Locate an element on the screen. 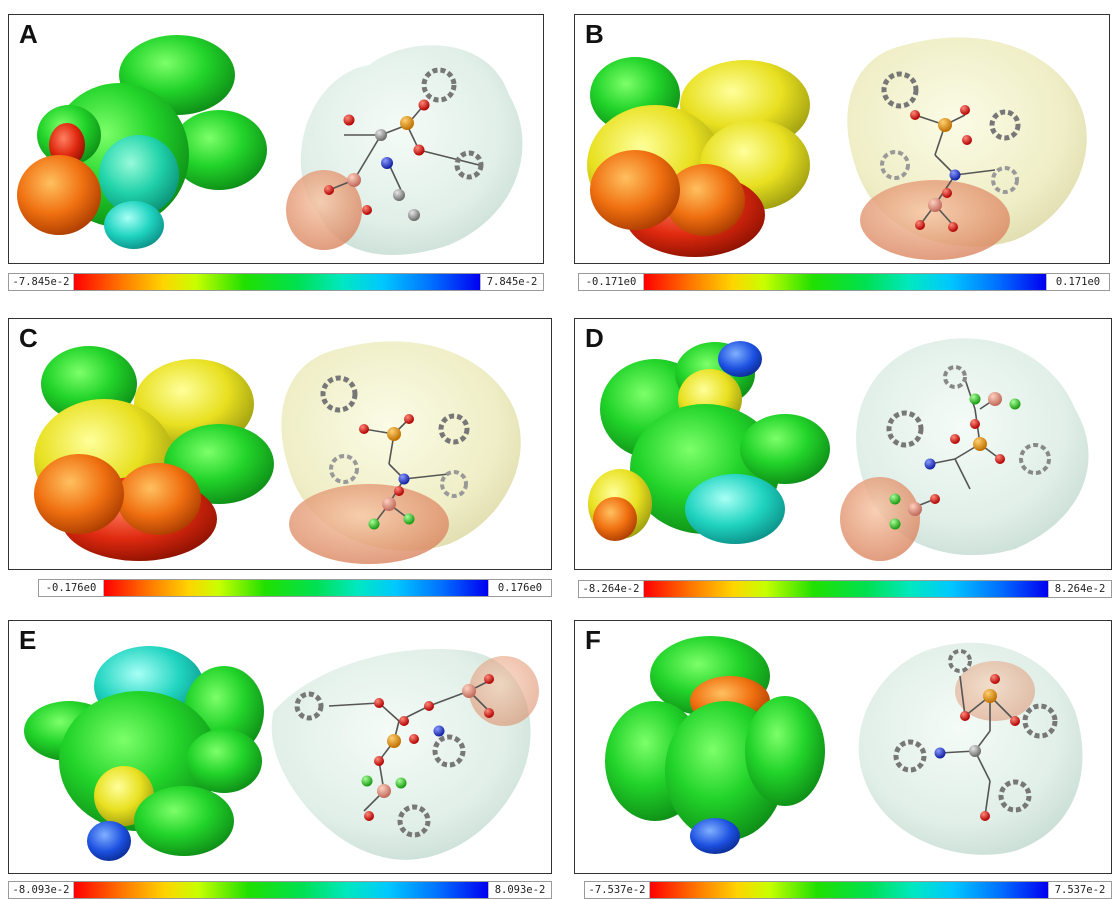  scale-max-label: 8.093e-2 is located at coordinates (519, 890).